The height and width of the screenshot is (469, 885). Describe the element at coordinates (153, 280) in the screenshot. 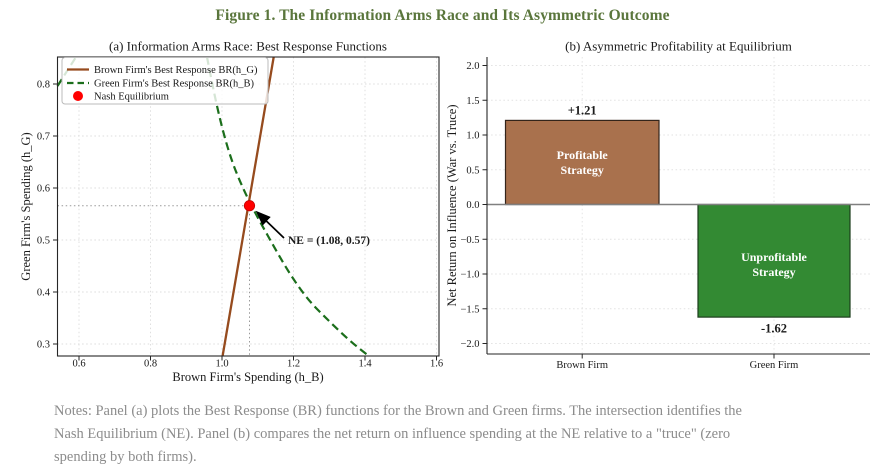

I see `ne-crosshair` at that location.